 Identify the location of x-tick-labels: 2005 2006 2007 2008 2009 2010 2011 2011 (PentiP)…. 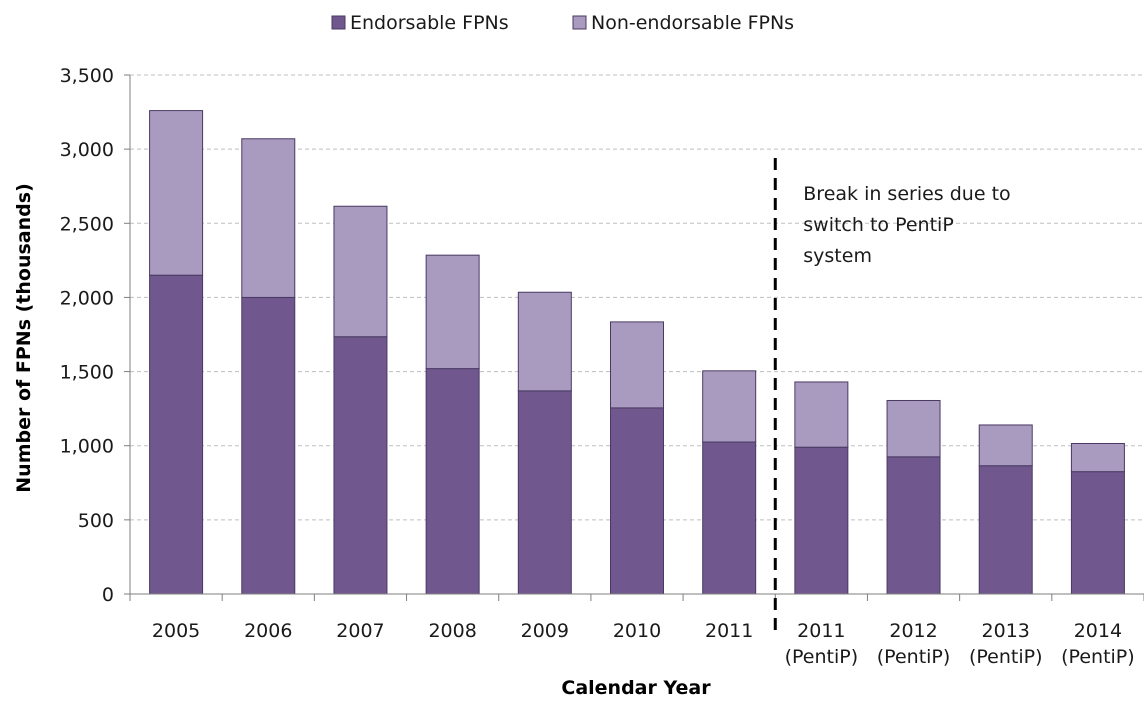
(643, 644).